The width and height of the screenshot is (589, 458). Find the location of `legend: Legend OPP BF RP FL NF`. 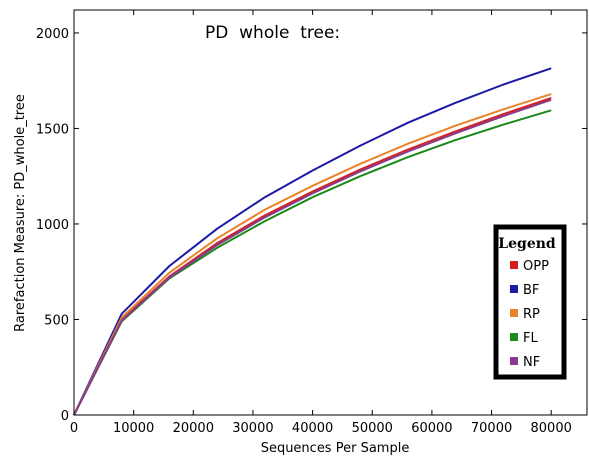

legend: Legend OPP BF RP FL NF is located at coordinates (530, 302).